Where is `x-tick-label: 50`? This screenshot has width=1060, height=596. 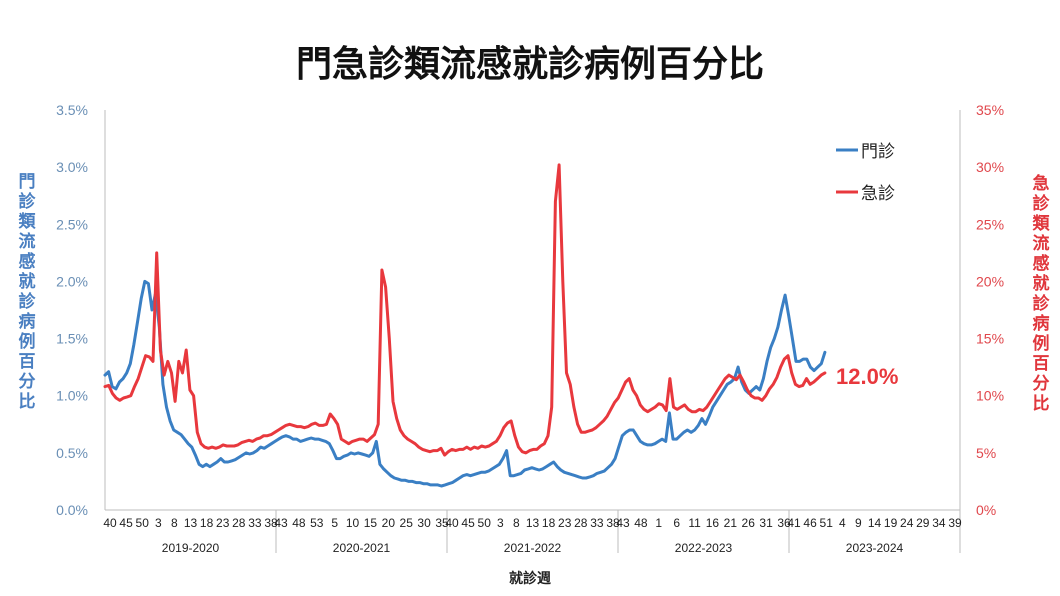 x-tick-label: 50 is located at coordinates (143, 523).